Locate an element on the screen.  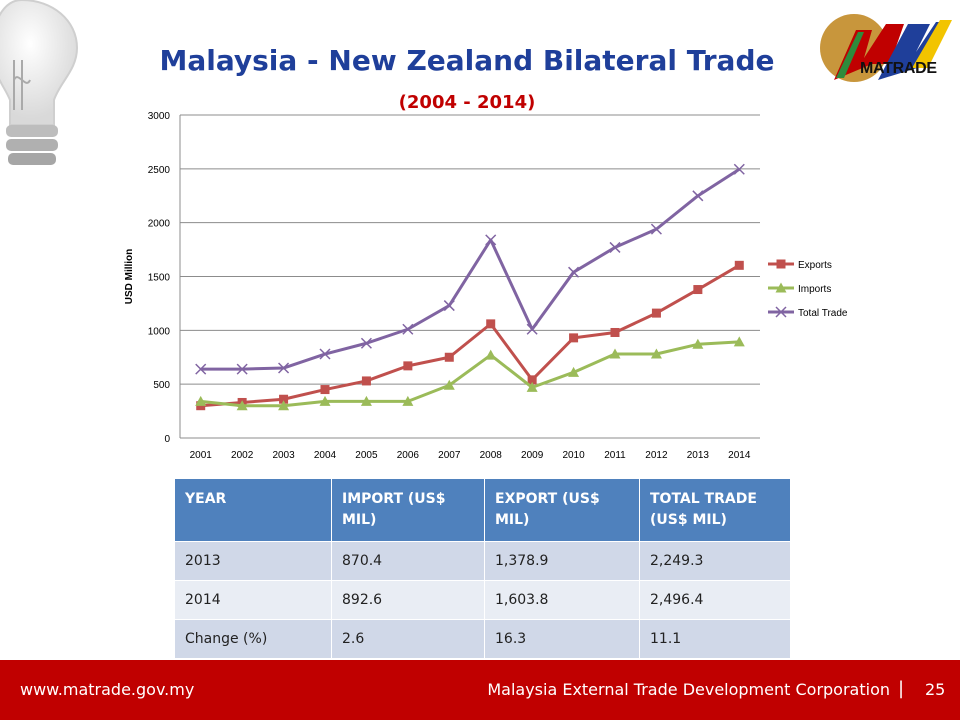
series-line-imports is located at coordinates (470, 374).